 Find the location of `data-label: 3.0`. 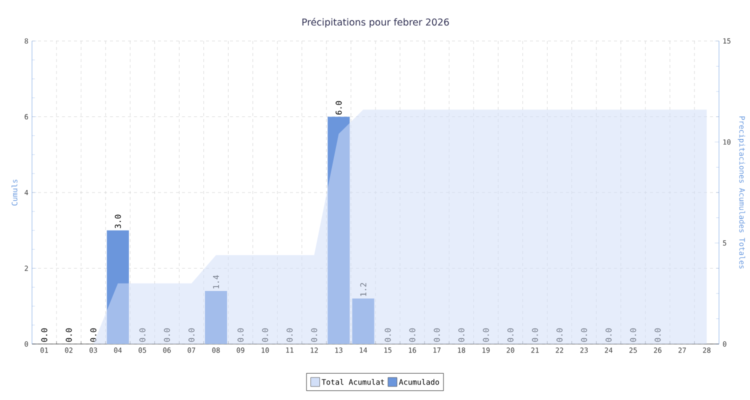

data-label: 3.0 is located at coordinates (117, 221).